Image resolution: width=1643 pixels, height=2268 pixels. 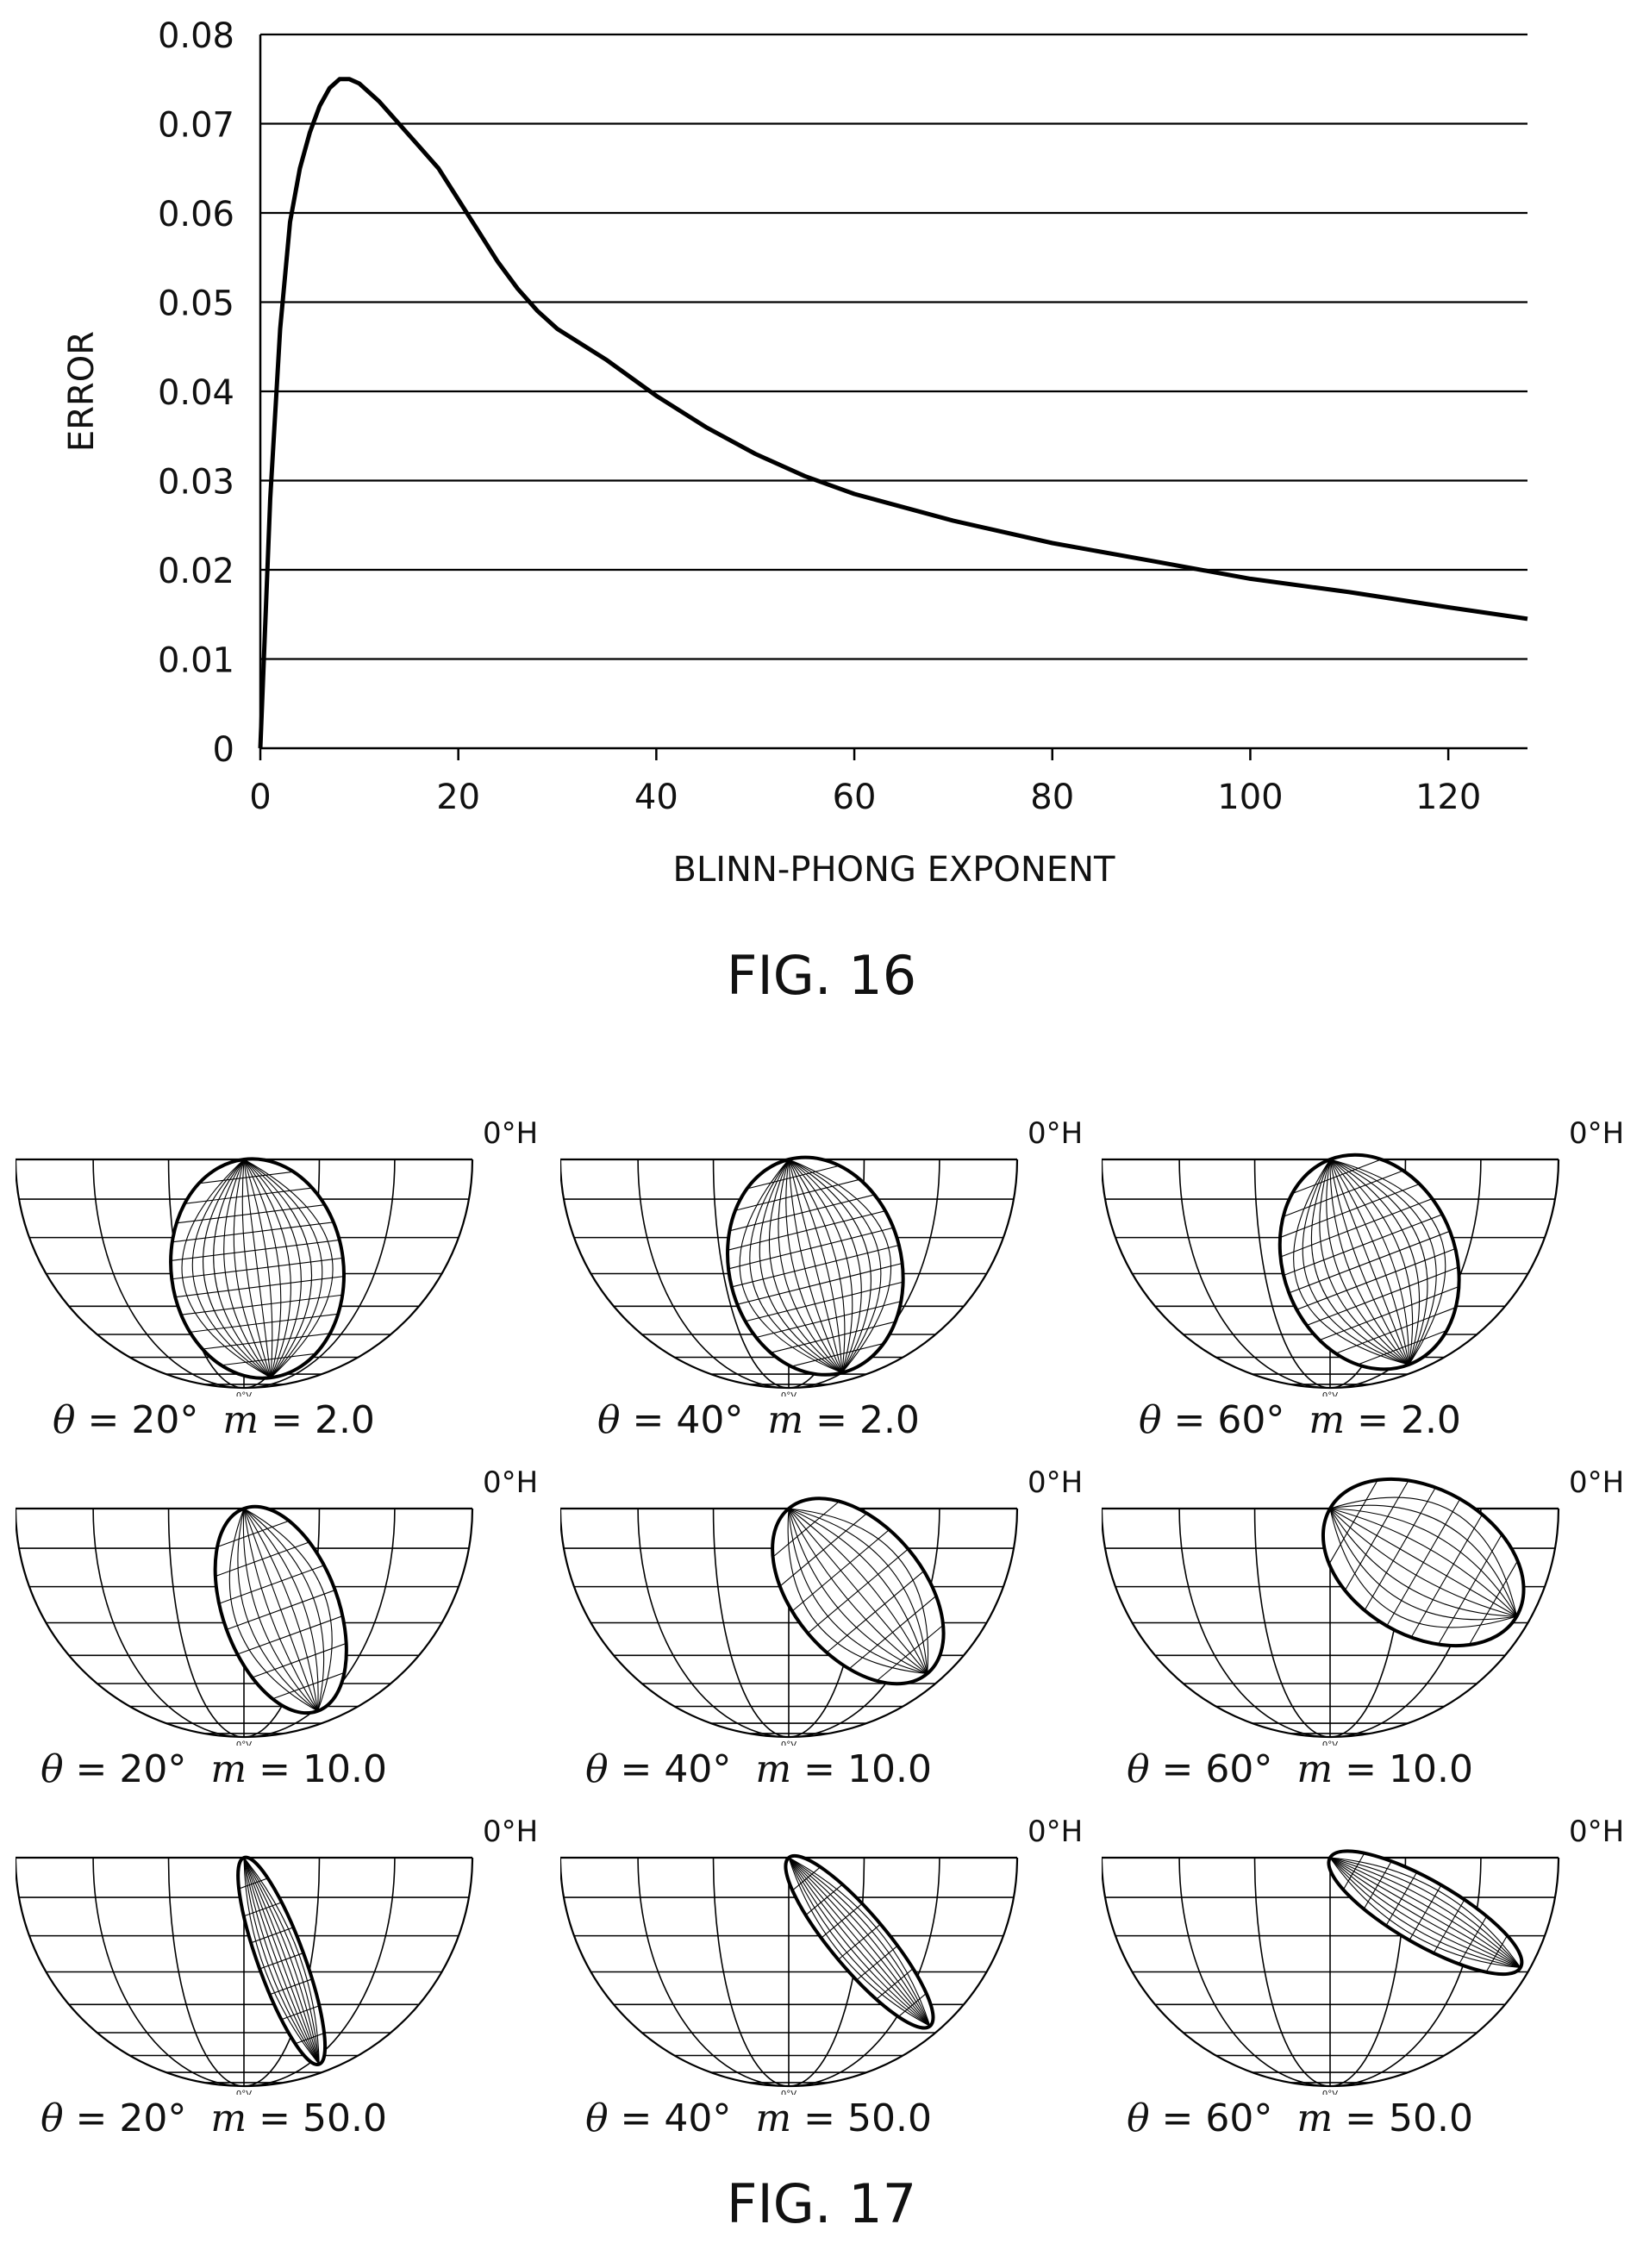 What do you see at coordinates (656, 797) in the screenshot?
I see `x-tick-label: 40` at bounding box center [656, 797].